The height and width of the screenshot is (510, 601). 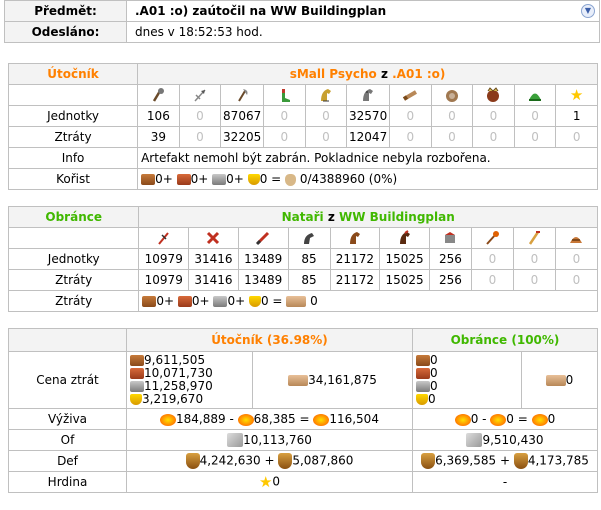 What do you see at coordinates (492, 238) in the screenshot?
I see `unit-fire-catapult-icon` at bounding box center [492, 238].